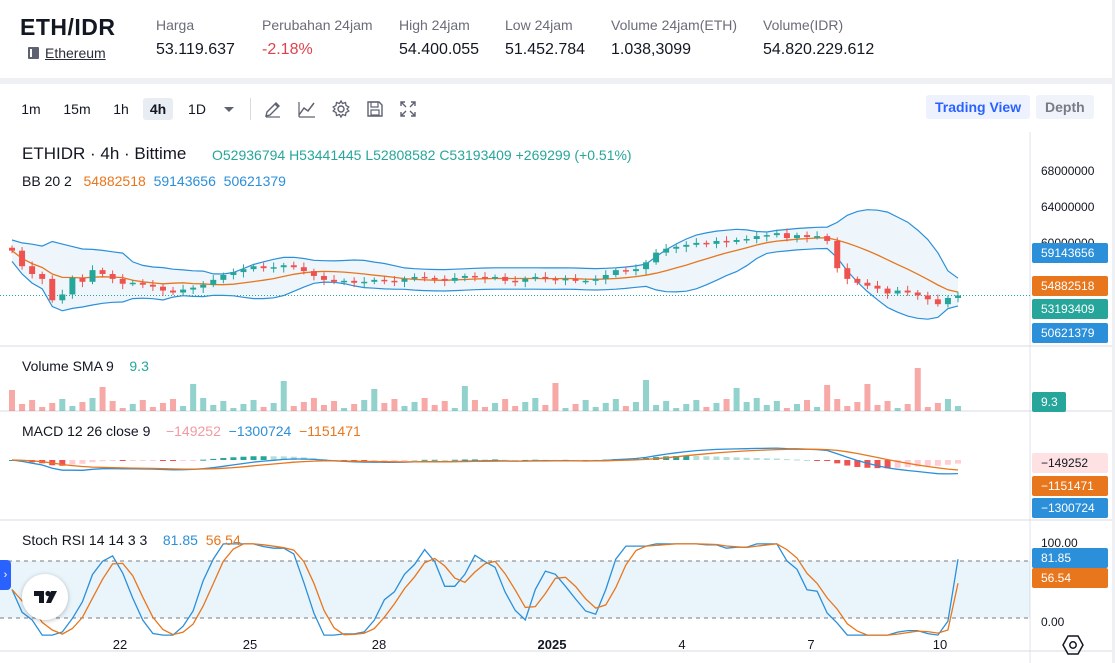 The height and width of the screenshot is (663, 1115). I want to click on timeframe-1d: 1D, so click(197, 109).